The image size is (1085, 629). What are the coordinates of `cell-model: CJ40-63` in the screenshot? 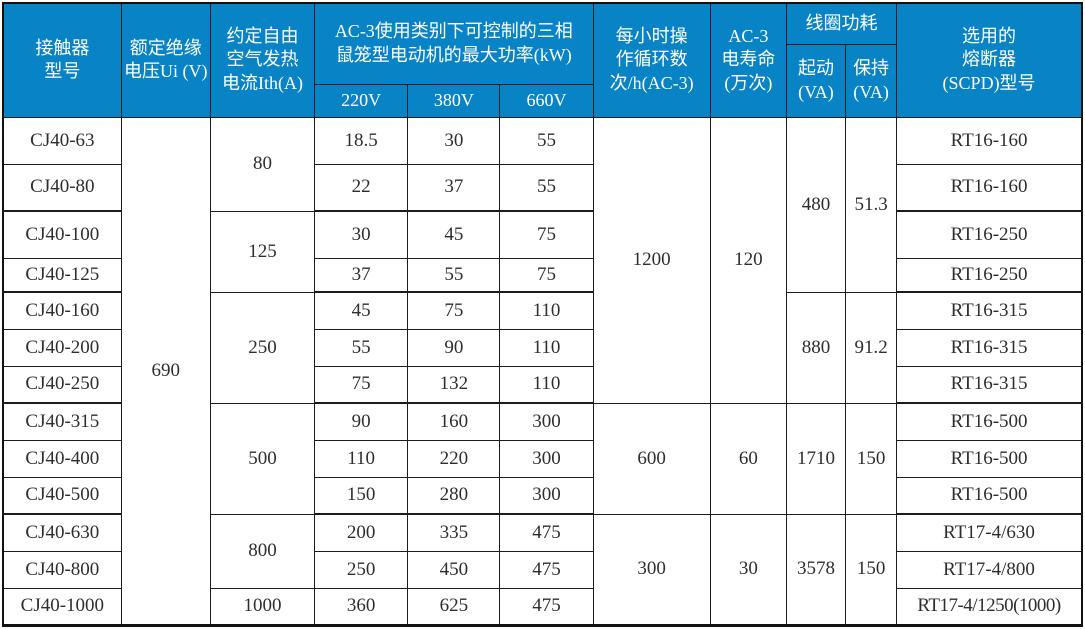 It's located at (62, 140).